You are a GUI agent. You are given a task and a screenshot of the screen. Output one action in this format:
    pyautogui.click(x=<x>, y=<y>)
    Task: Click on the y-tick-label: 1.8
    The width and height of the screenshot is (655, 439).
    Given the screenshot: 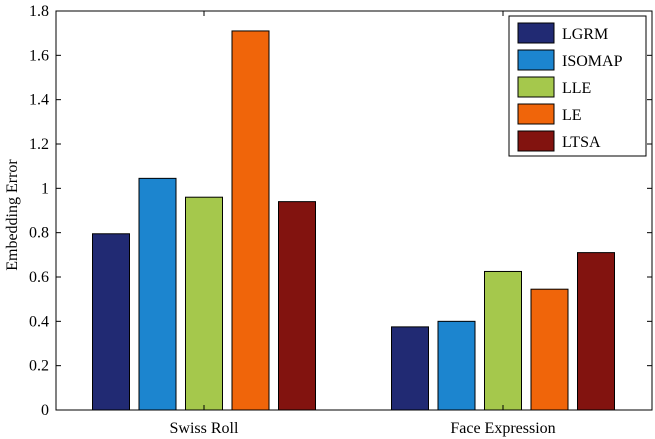 What is the action you would take?
    pyautogui.click(x=39, y=11)
    